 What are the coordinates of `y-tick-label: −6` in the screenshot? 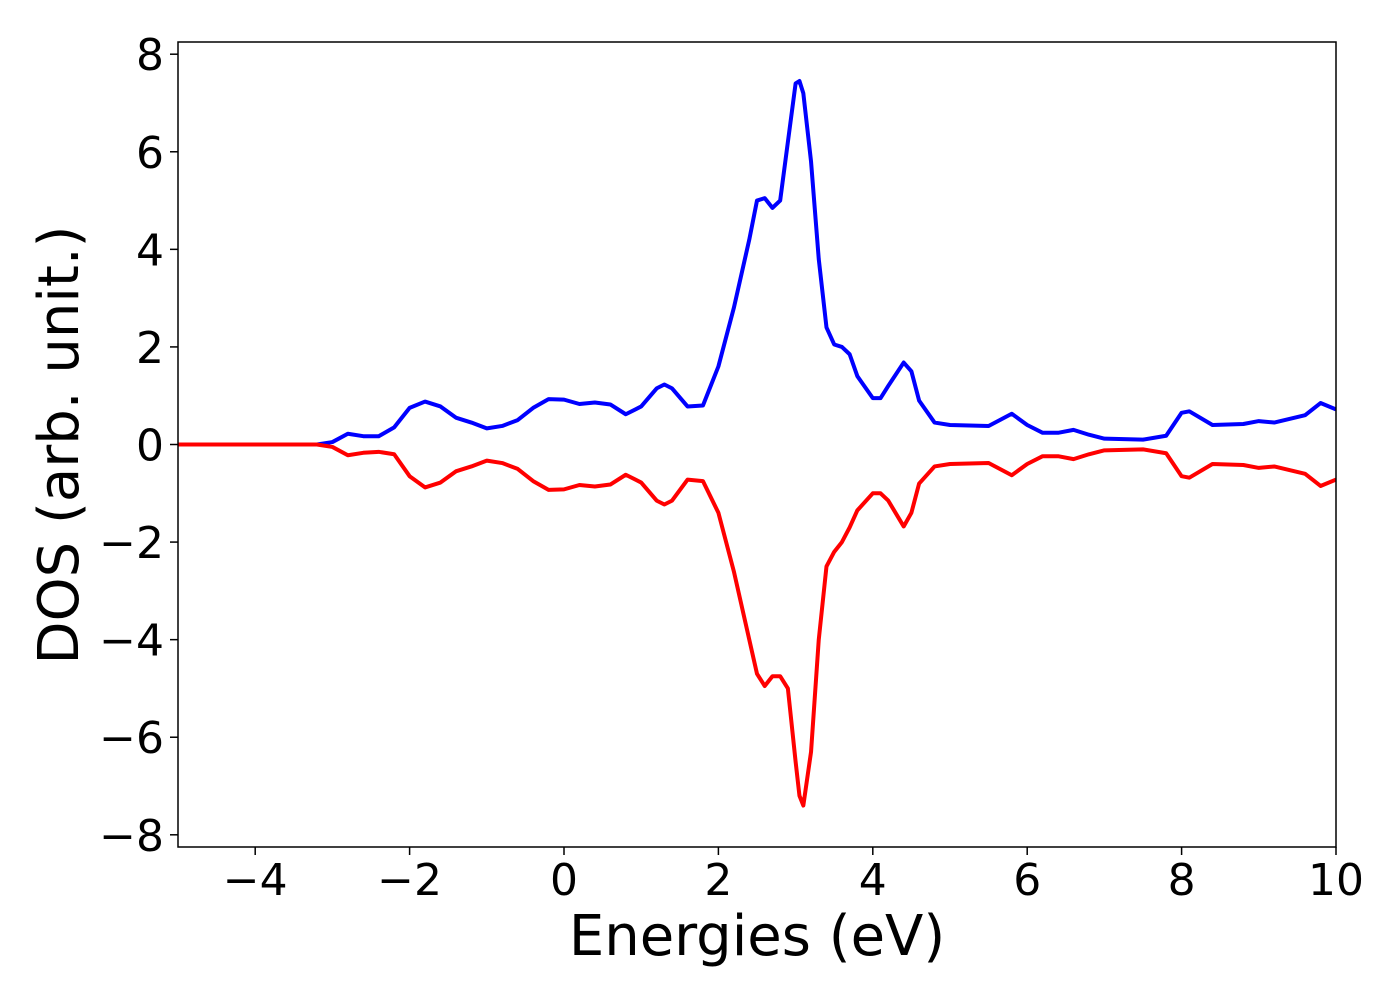 It's located at (131, 738).